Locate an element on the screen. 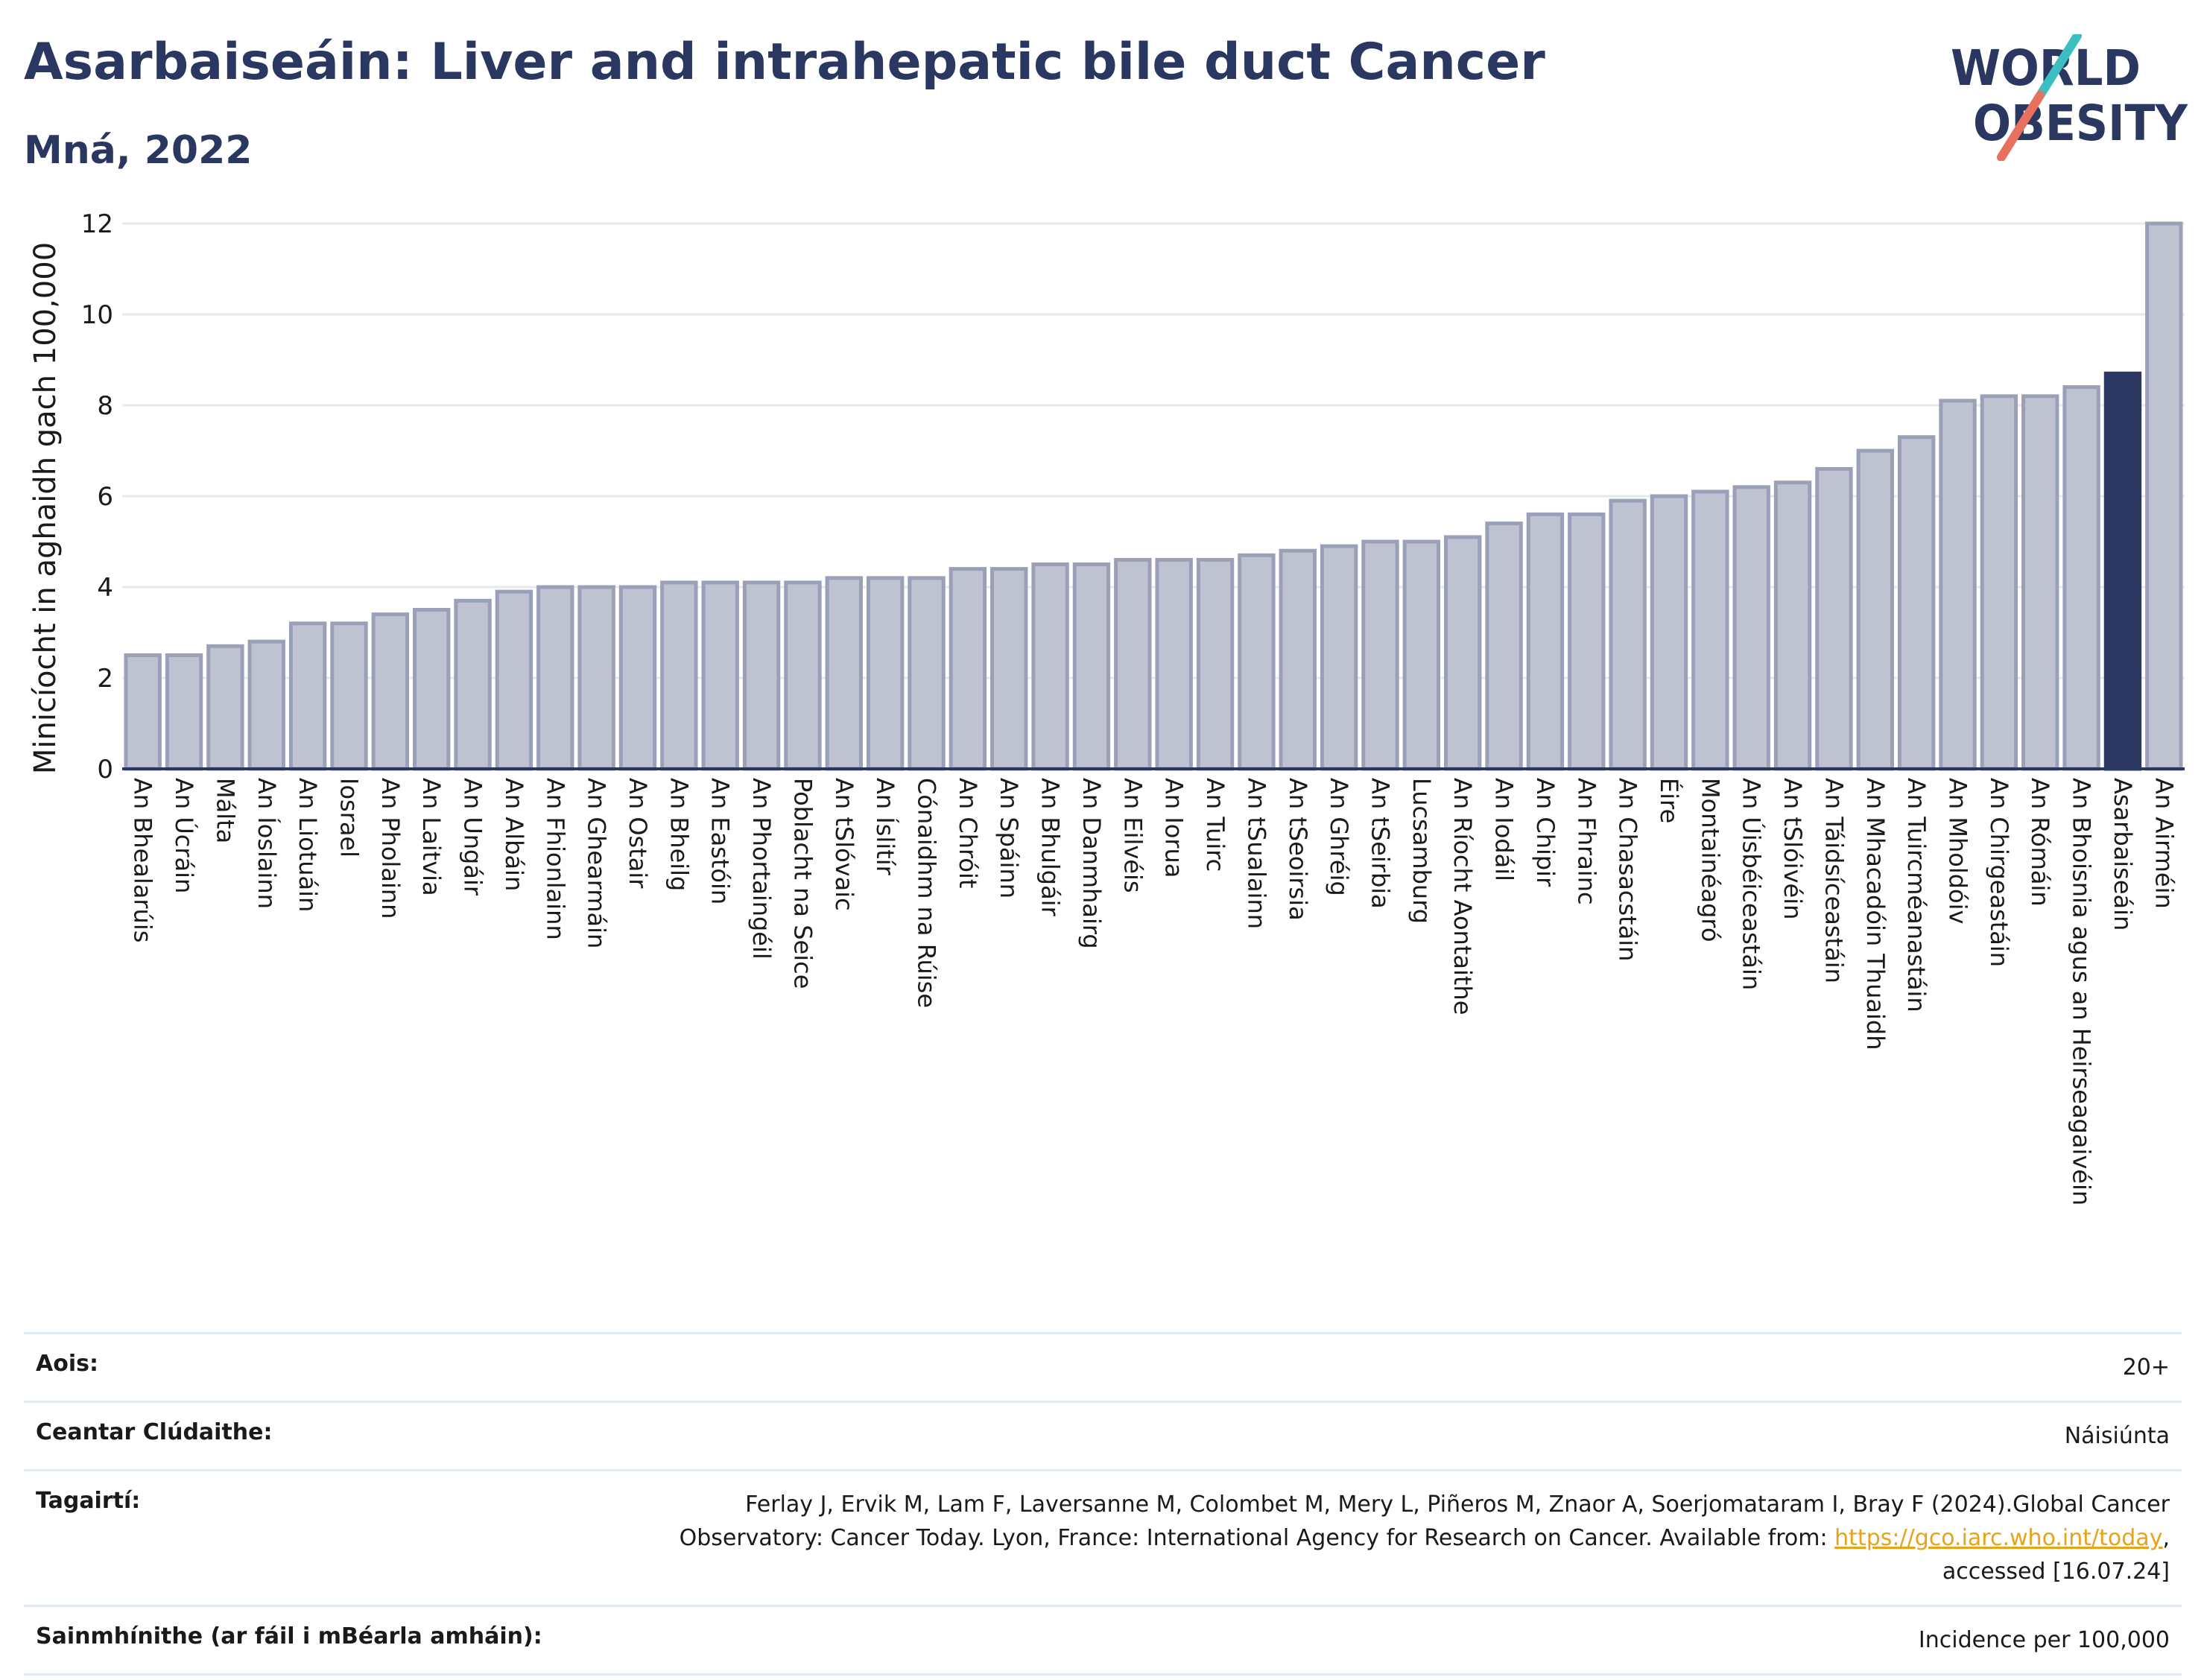 This screenshot has width=2204, height=1680. x-category-label: An Ríocht Aontaithe is located at coordinates (1462, 896).